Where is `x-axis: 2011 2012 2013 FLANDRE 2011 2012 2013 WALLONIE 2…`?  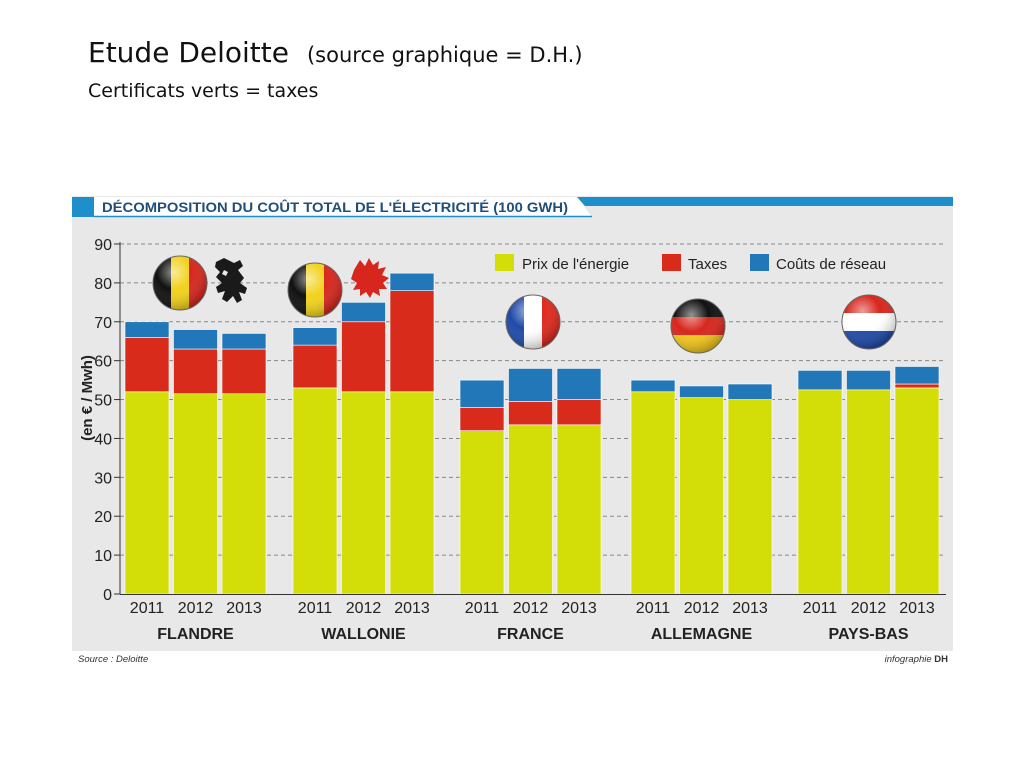 x-axis: 2011 2012 2013 FLANDRE 2011 2012 2013 WALLONIE 2… is located at coordinates (533, 618).